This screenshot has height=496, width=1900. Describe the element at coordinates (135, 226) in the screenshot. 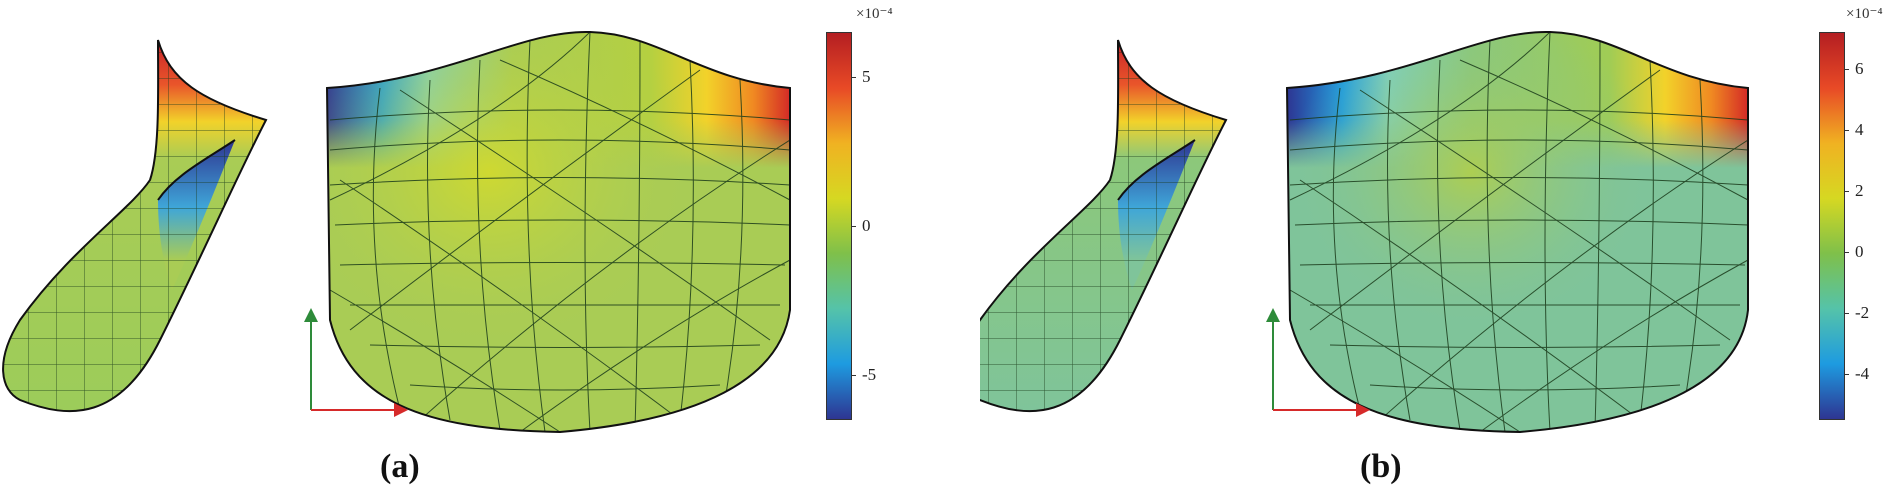

I see `side-view-surface-a` at that location.